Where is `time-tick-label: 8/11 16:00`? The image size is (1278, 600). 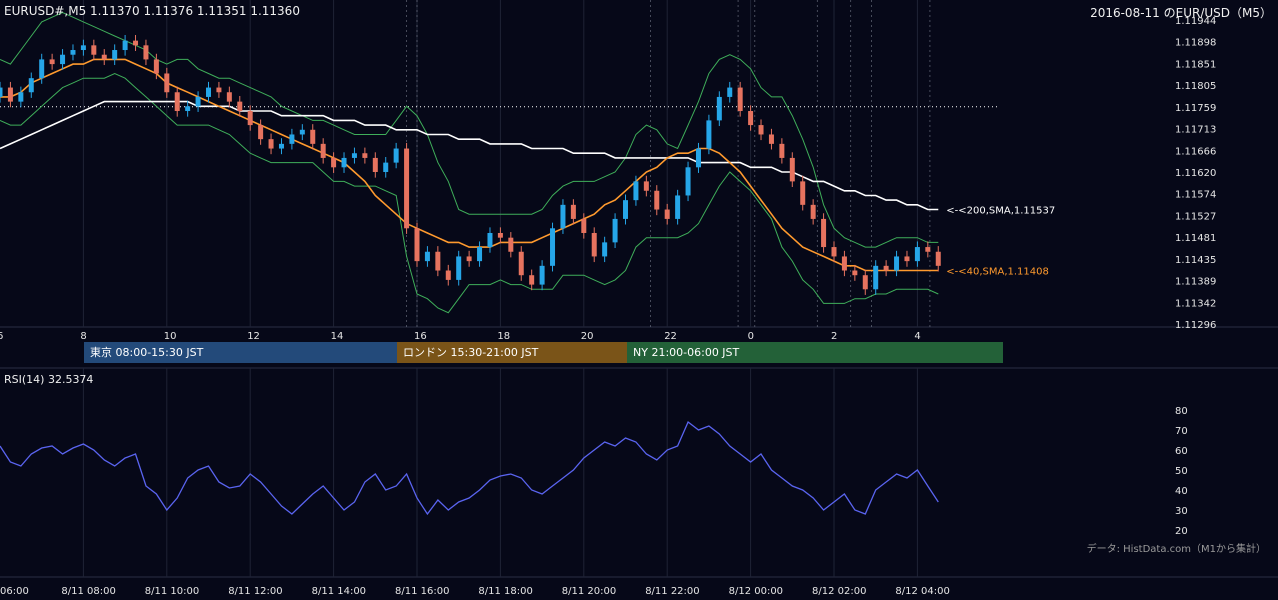
time-tick-label: 8/11 16:00 is located at coordinates (422, 591).